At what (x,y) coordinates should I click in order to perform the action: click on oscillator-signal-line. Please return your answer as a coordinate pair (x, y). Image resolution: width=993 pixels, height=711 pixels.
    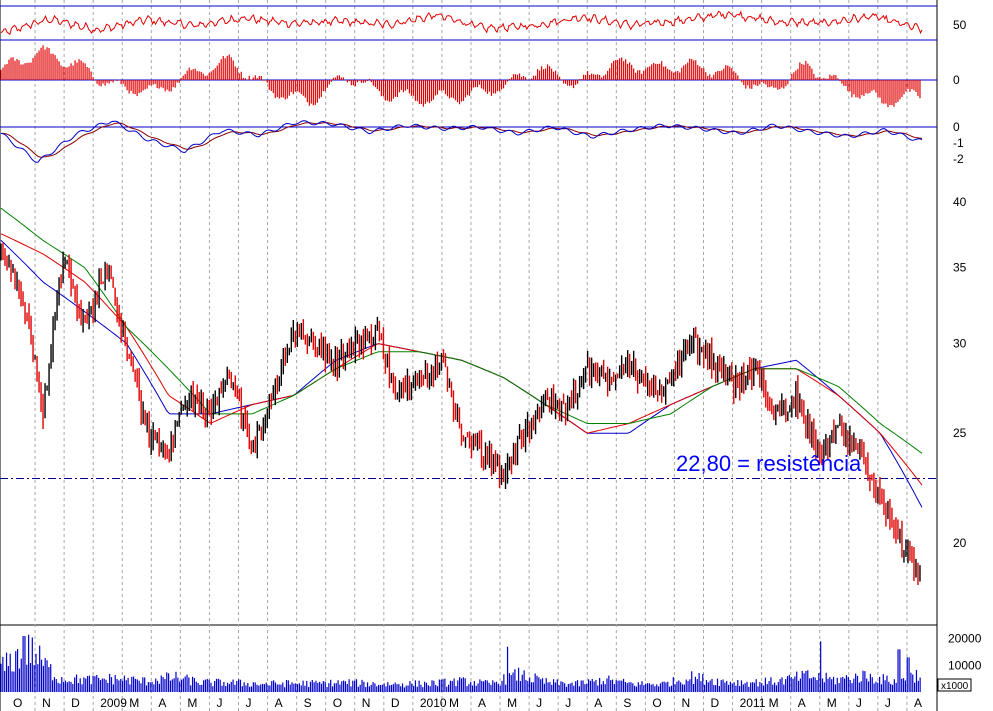
    Looking at the image, I should click on (462, 140).